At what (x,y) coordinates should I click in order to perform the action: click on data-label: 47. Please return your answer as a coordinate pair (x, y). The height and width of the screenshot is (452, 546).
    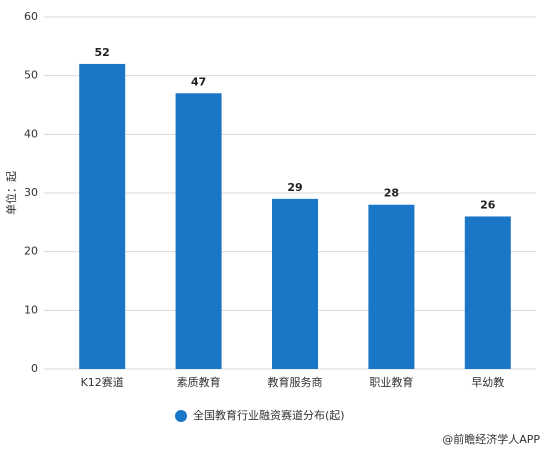
    Looking at the image, I should click on (198, 81).